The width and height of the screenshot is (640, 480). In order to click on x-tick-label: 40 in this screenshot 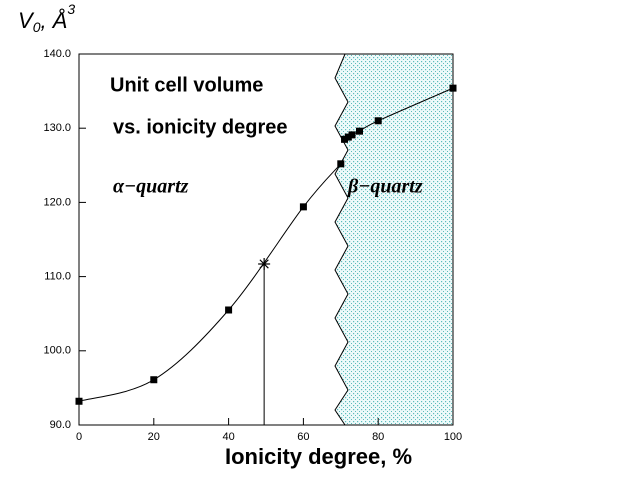, I will do `click(228, 437)`.